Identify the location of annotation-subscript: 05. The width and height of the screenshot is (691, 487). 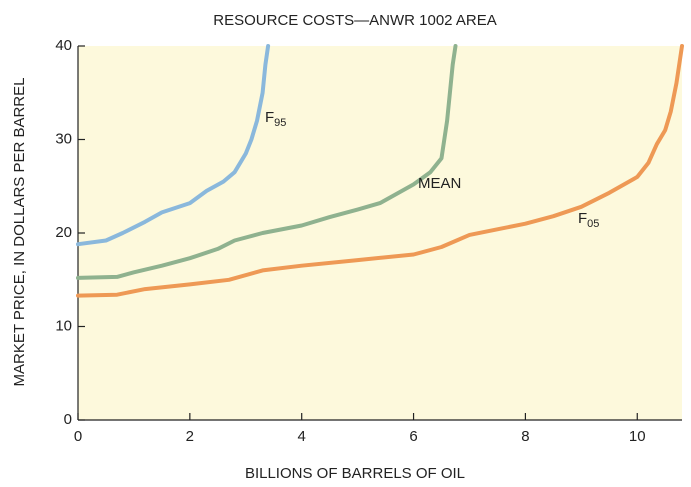
(593, 224).